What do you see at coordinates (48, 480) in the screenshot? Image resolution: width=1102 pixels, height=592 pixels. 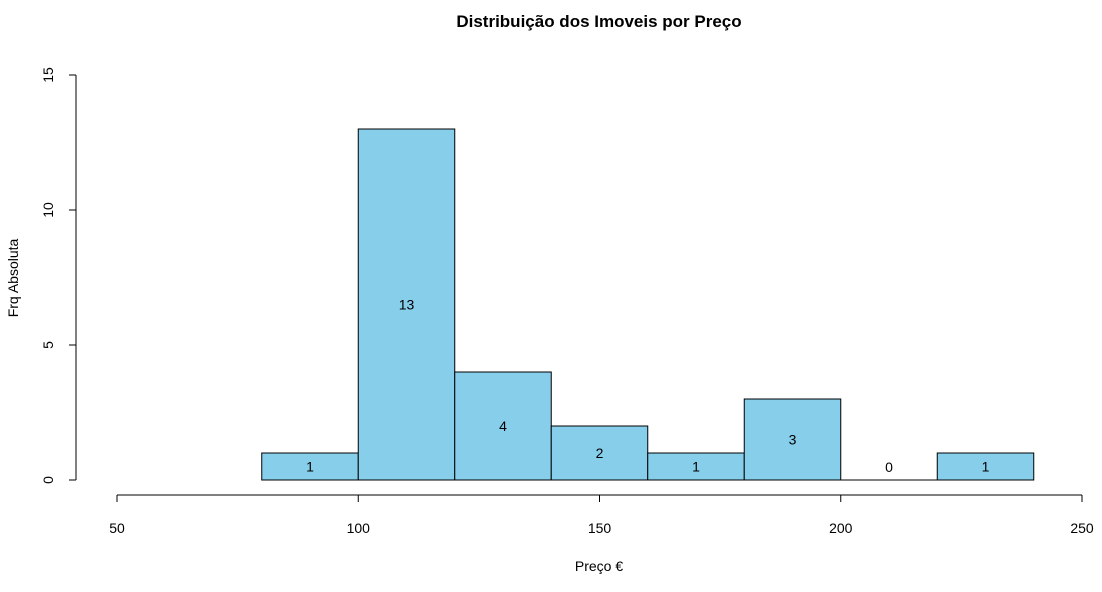 I see `y-tick-label: 0` at bounding box center [48, 480].